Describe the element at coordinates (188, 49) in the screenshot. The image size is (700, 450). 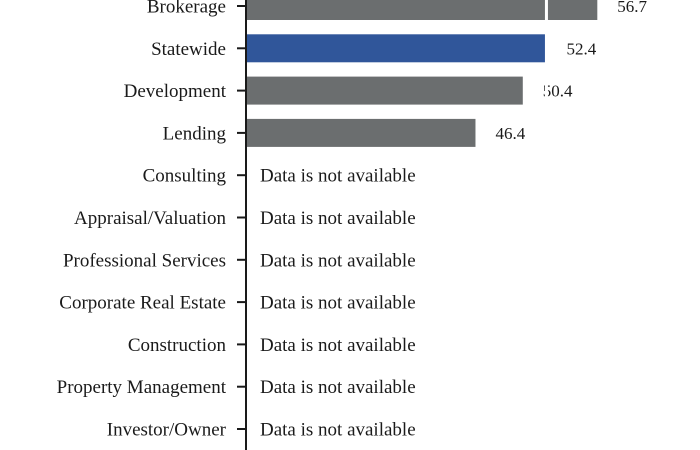
I see `category-label: Statewide` at that location.